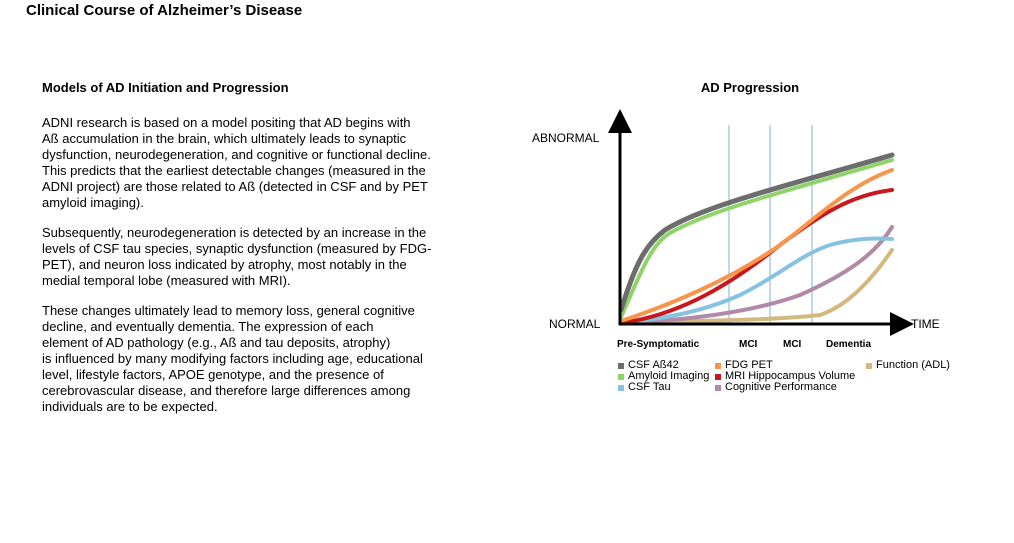  What do you see at coordinates (658, 344) in the screenshot?
I see `stage-label-presymptomatic: Pre-Symptomatic` at bounding box center [658, 344].